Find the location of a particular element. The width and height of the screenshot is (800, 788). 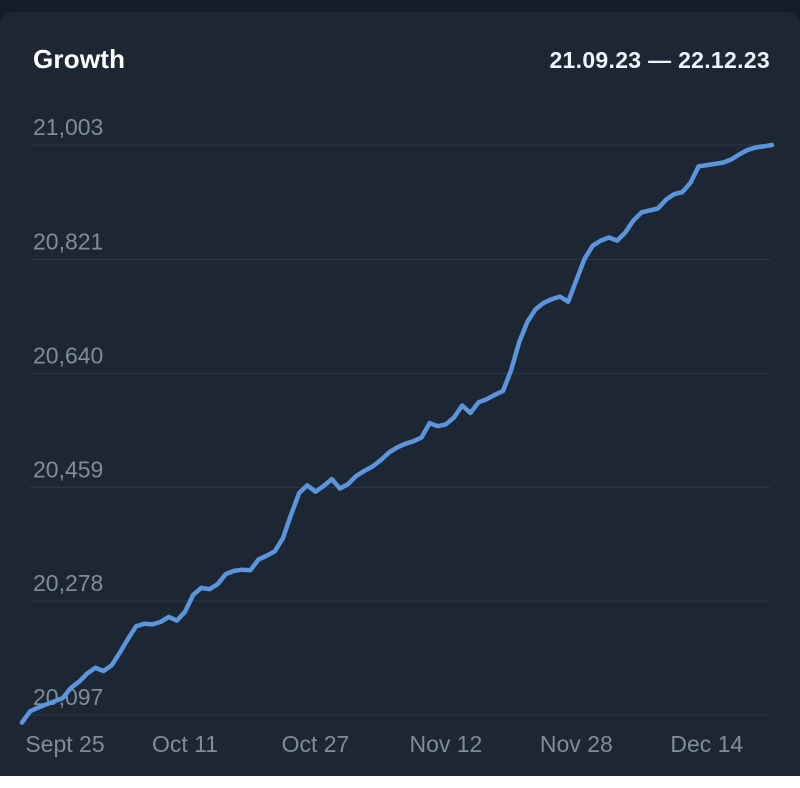

x-axis-tick-label: Sept 25 is located at coordinates (64, 744).